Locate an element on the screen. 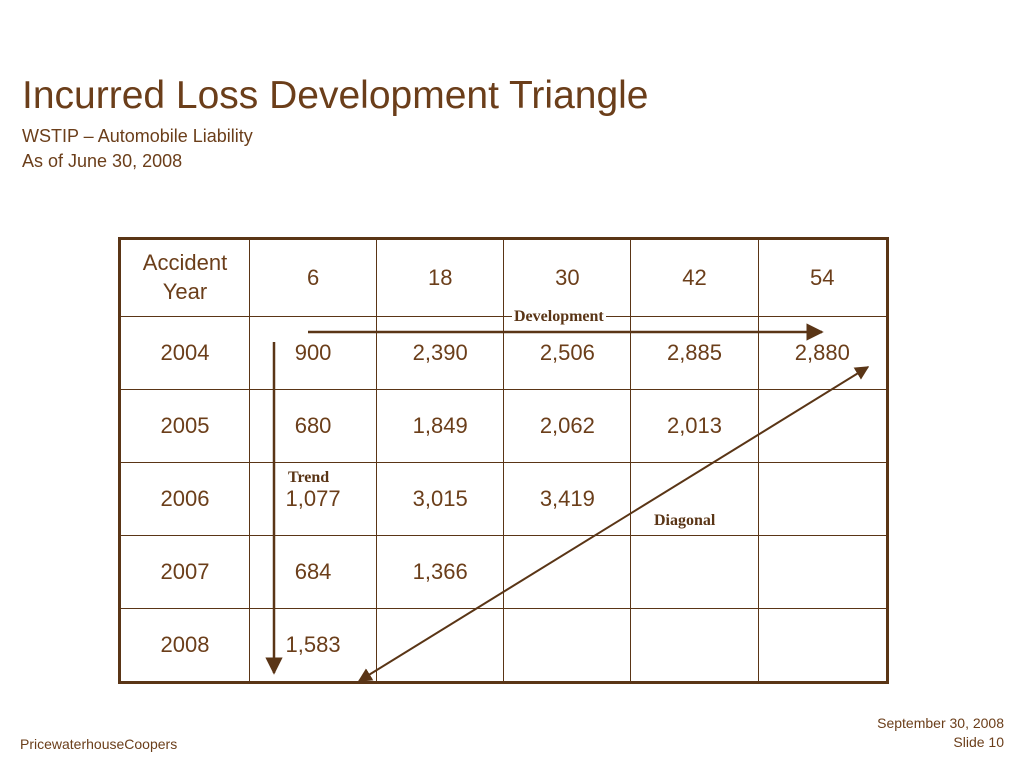 The width and height of the screenshot is (1024, 768). accident-year-header-line2: Year is located at coordinates (185, 291).